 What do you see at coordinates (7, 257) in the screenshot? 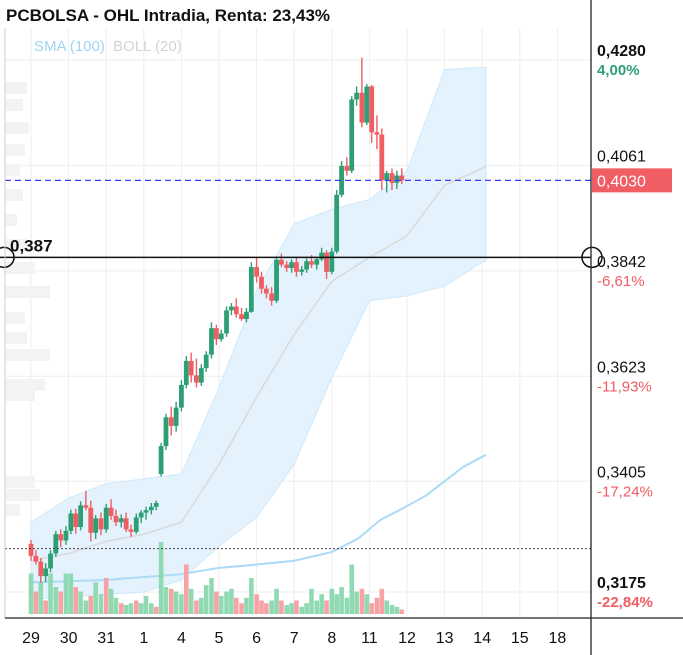
I see `crosshair-handle-left` at bounding box center [7, 257].